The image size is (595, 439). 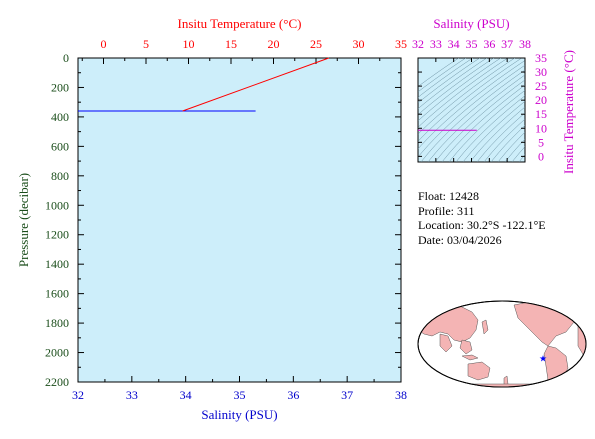 I want to click on salinity-tick-label: 35, so click(x=240, y=395).